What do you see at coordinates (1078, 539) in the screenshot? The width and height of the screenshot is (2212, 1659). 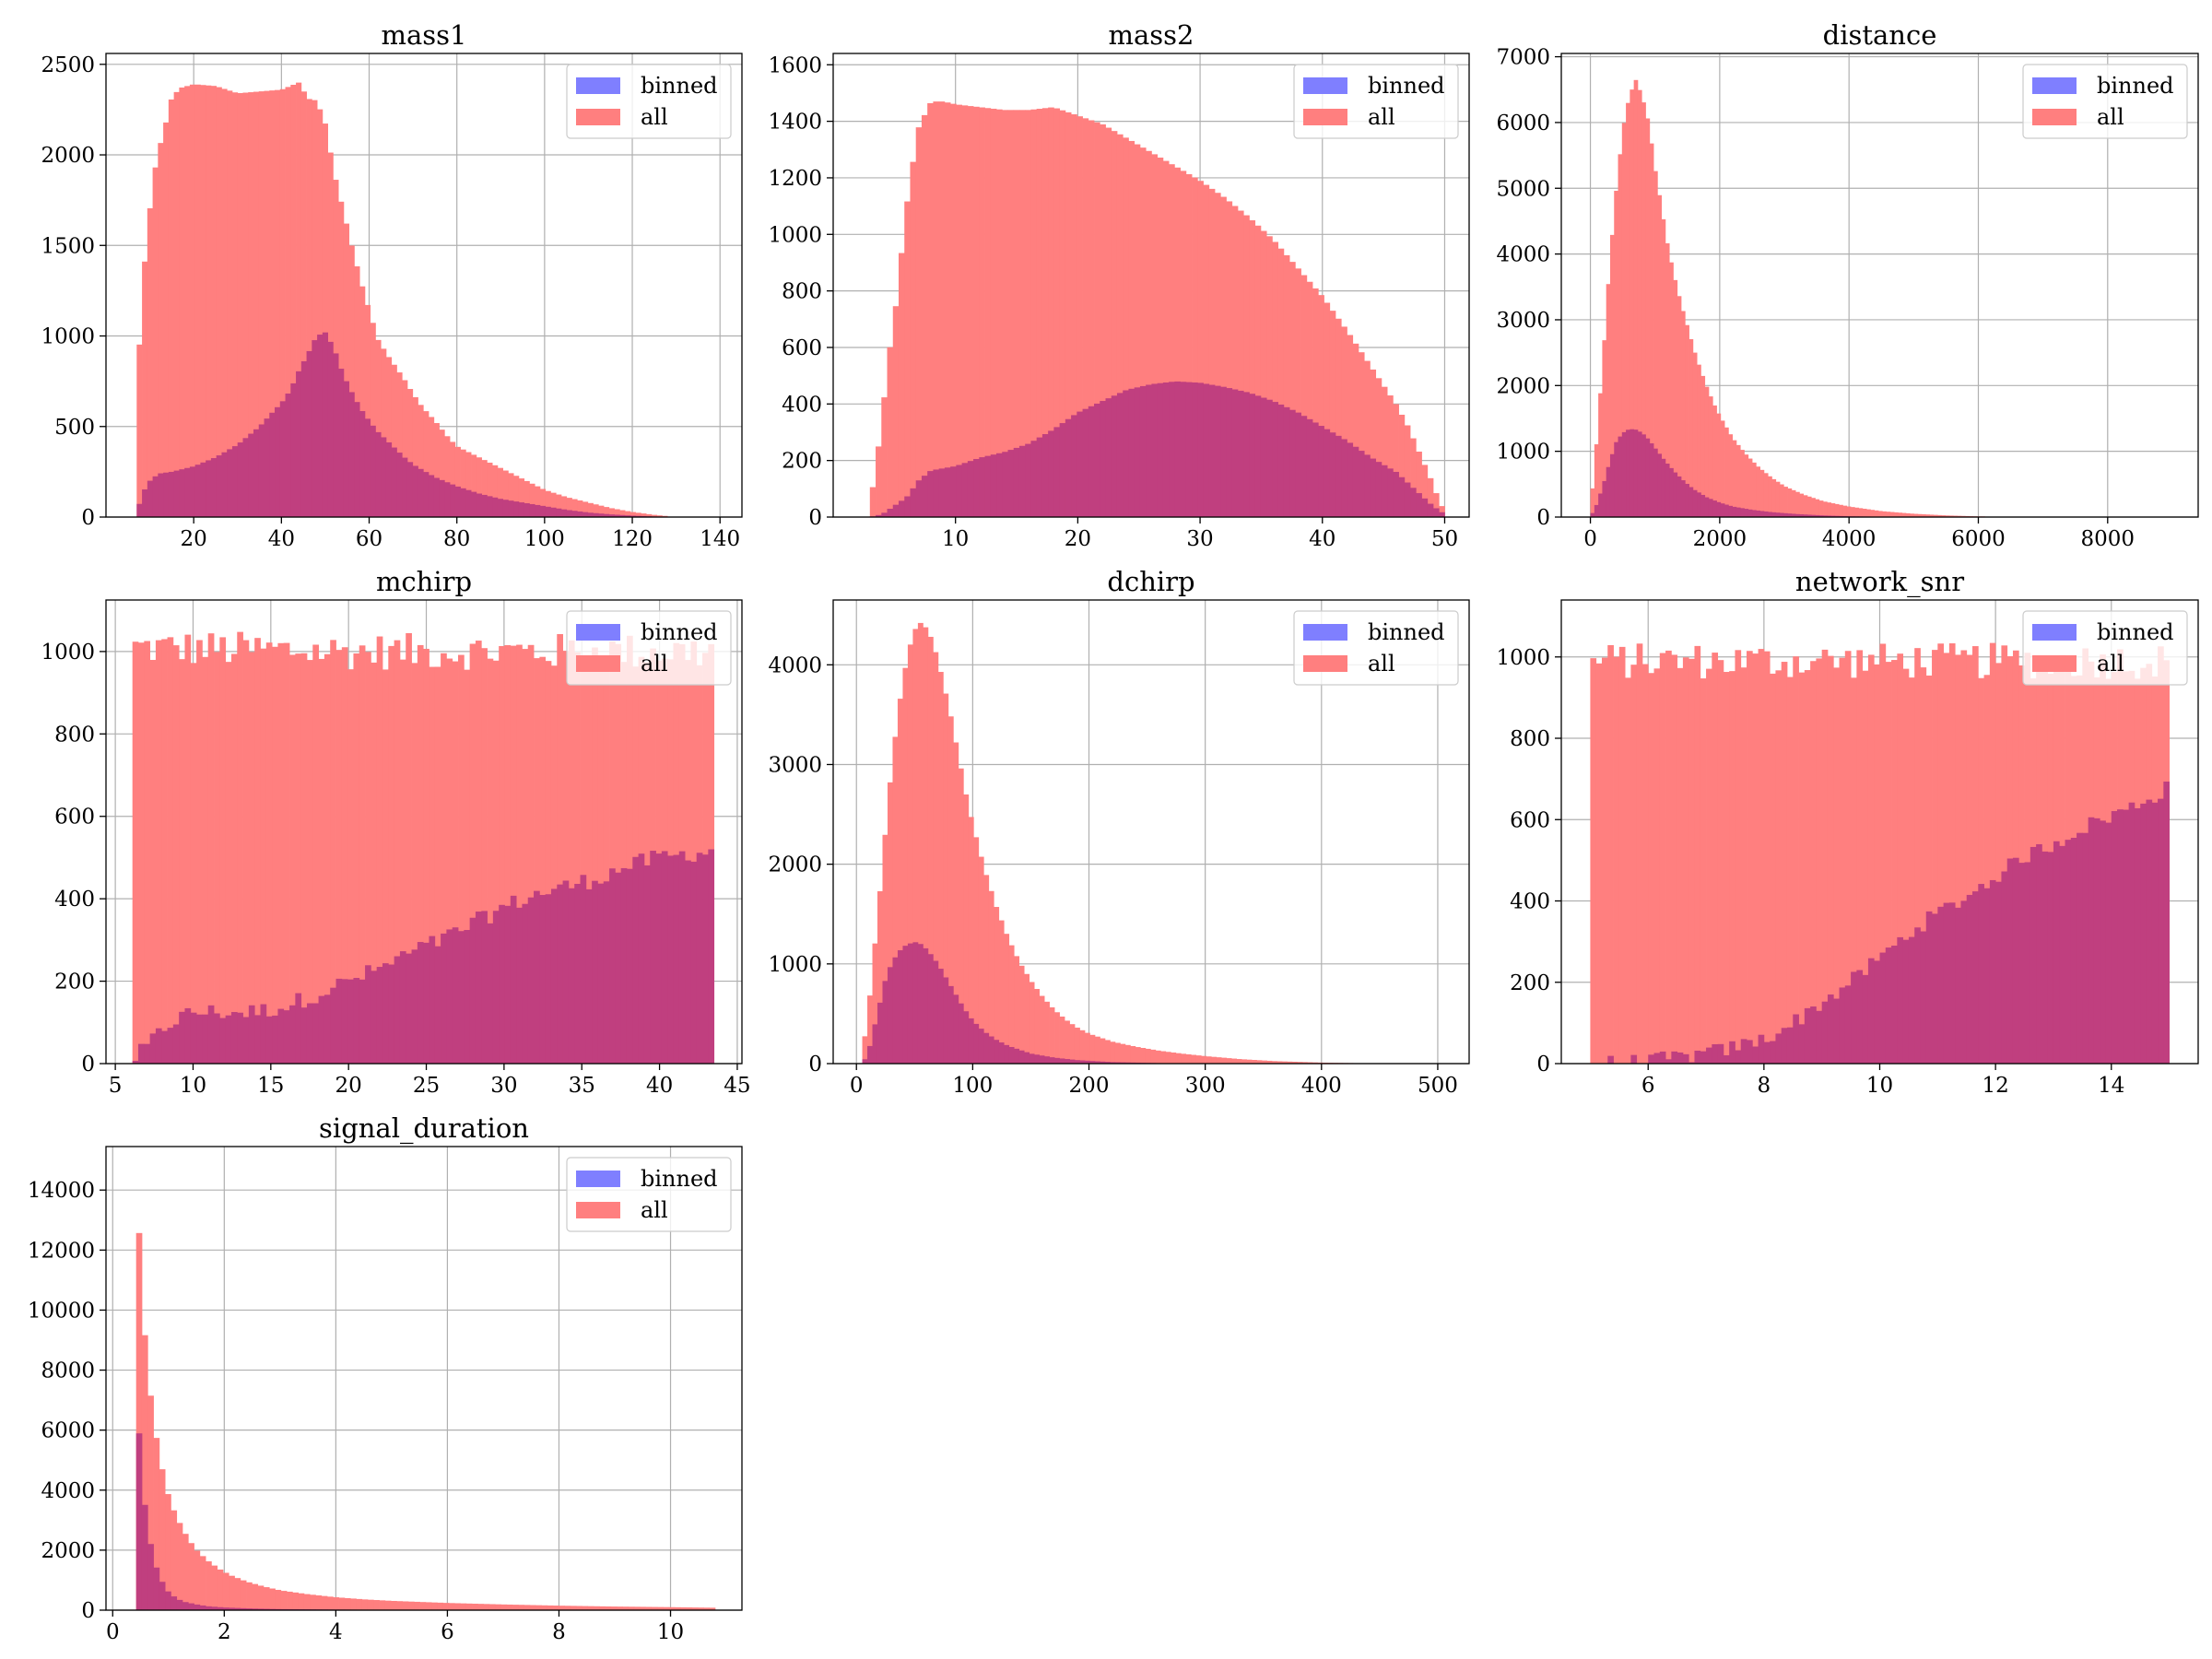 I see `mass2-xtick-label: 20` at bounding box center [1078, 539].